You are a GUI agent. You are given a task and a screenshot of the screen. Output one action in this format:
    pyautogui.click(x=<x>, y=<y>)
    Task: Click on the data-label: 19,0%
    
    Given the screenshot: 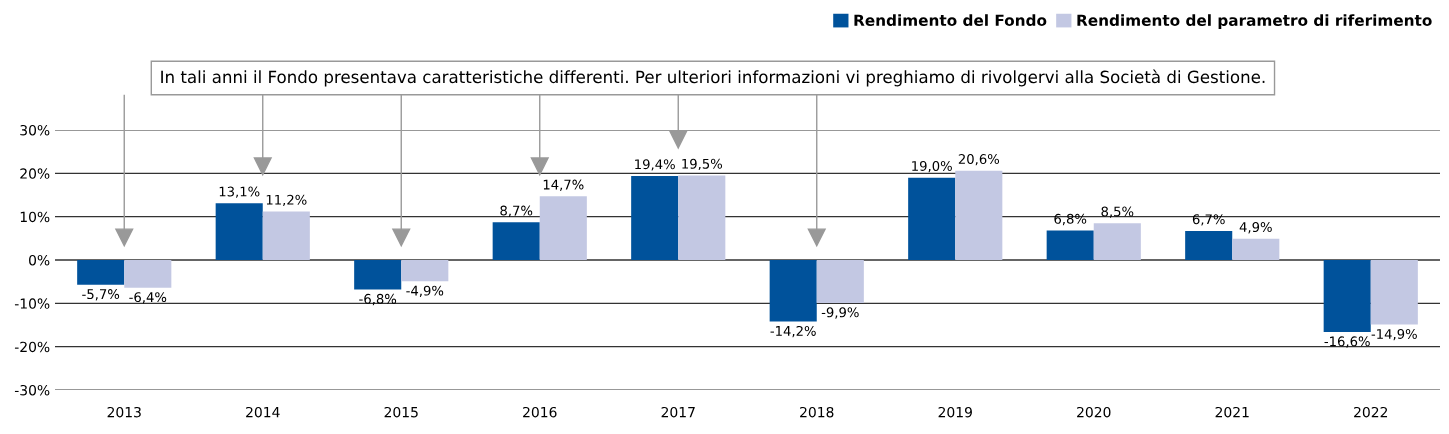 What is the action you would take?
    pyautogui.click(x=932, y=166)
    